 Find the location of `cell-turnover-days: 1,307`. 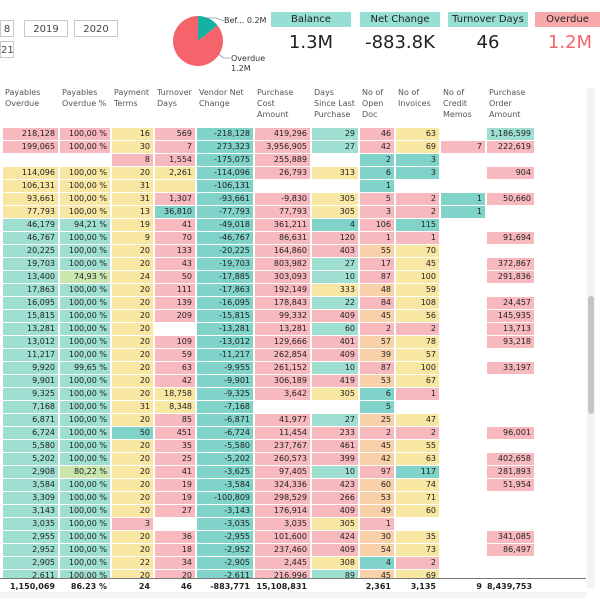

cell-turnover-days: 1,307 is located at coordinates (175, 199).